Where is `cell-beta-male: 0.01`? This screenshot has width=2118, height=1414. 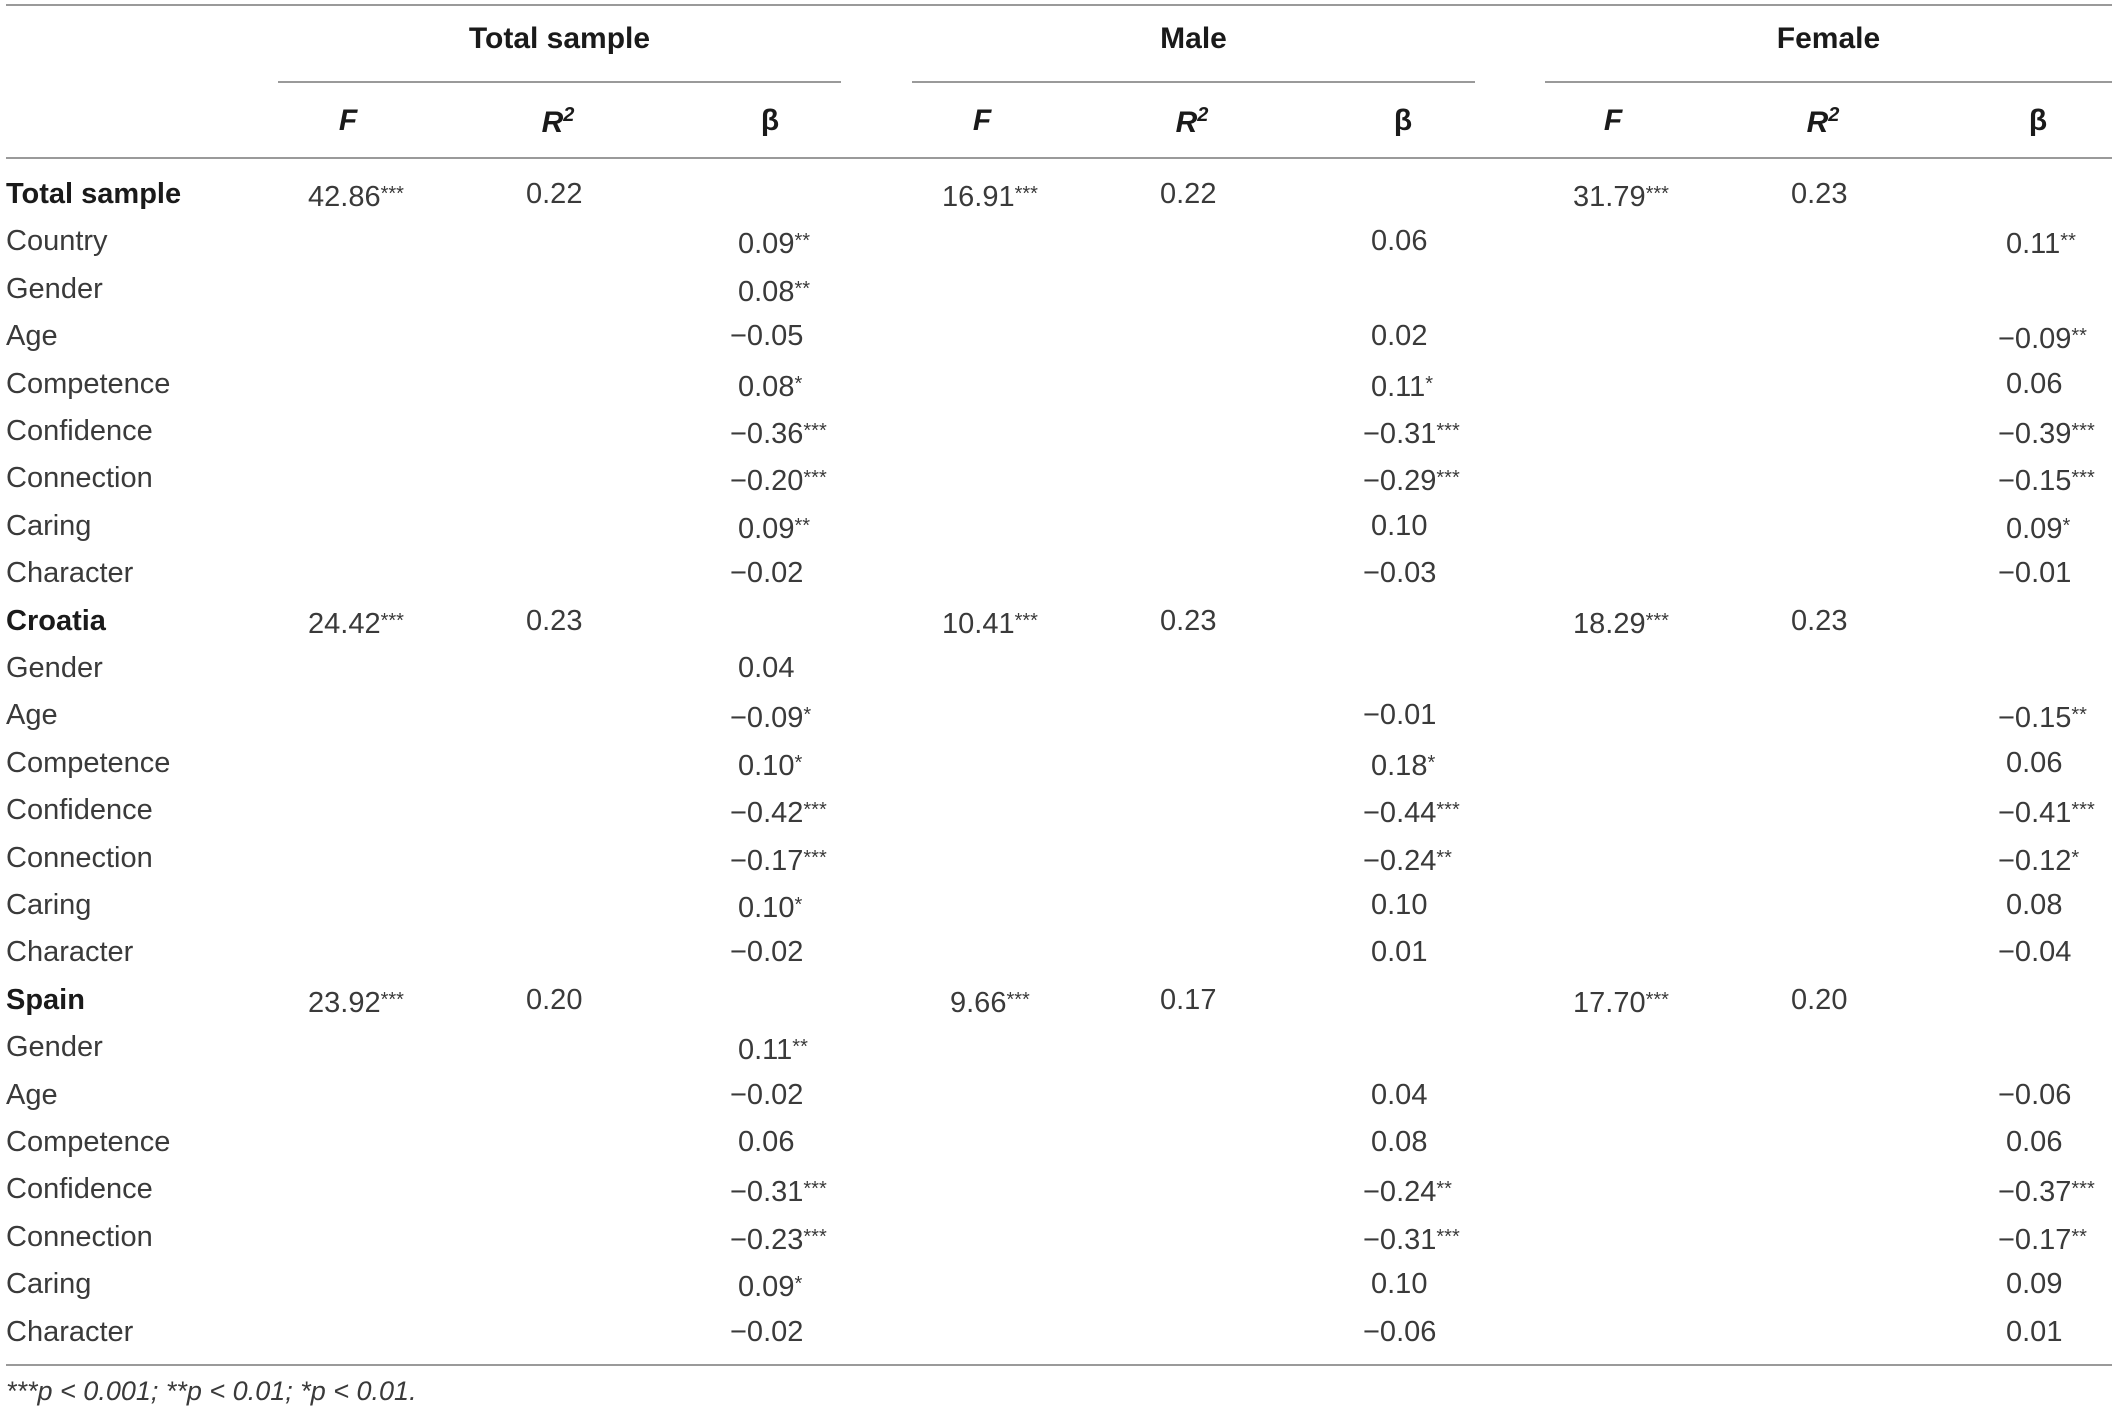 cell-beta-male: 0.01 is located at coordinates (1399, 952).